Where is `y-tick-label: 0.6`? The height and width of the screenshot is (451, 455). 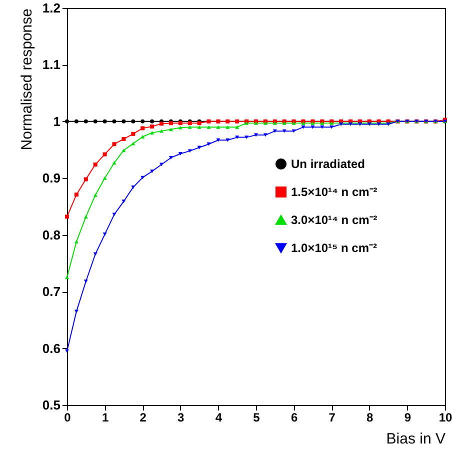 y-tick-label: 0.6 is located at coordinates (51, 348).